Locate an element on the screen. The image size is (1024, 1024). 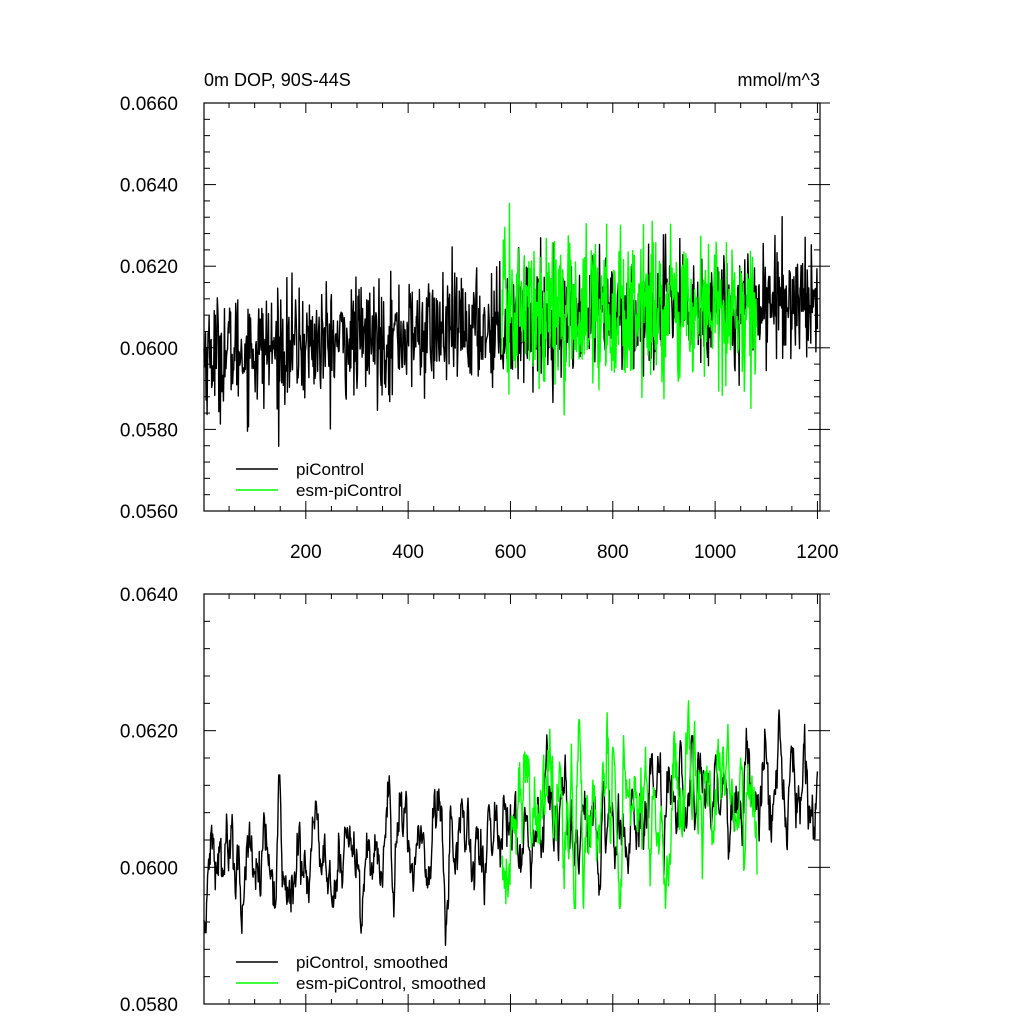
legend-label-picontrol-smoothed: piControl, smoothed is located at coordinates (372, 962).